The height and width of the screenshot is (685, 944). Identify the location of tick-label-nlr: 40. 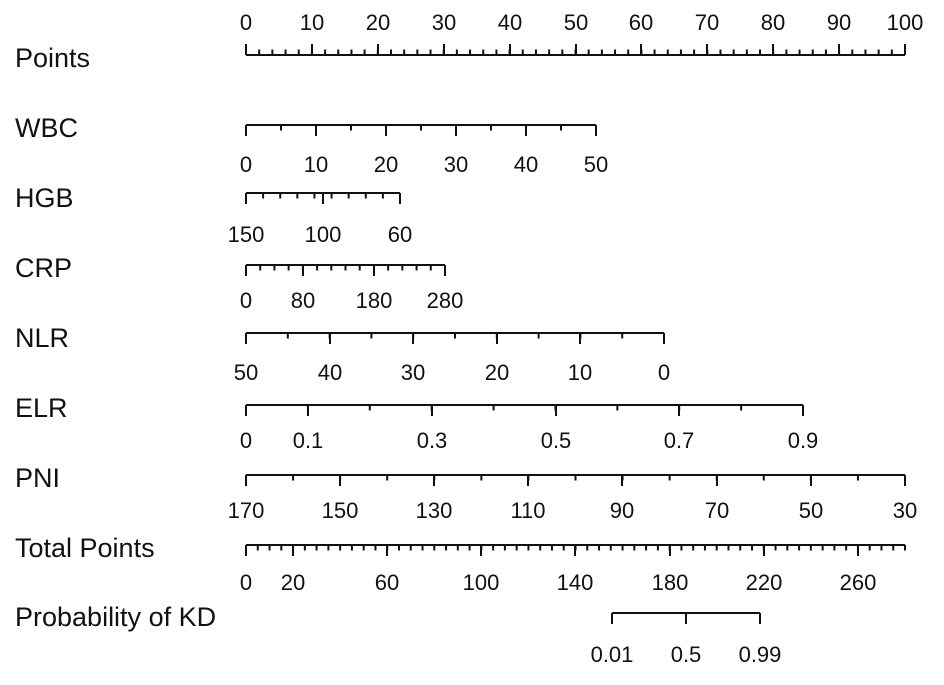
(330, 372).